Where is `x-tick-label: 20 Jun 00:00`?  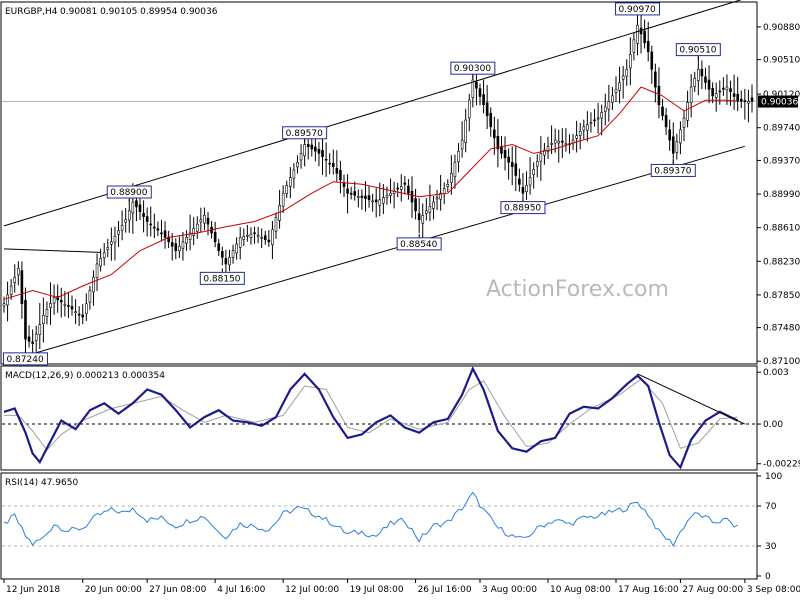 x-tick-label: 20 Jun 00:00 is located at coordinates (113, 590).